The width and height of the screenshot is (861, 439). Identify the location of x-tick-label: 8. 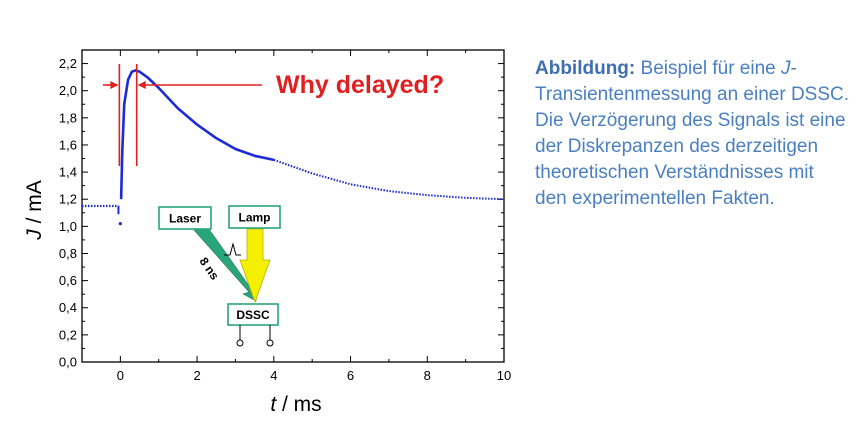
(427, 375).